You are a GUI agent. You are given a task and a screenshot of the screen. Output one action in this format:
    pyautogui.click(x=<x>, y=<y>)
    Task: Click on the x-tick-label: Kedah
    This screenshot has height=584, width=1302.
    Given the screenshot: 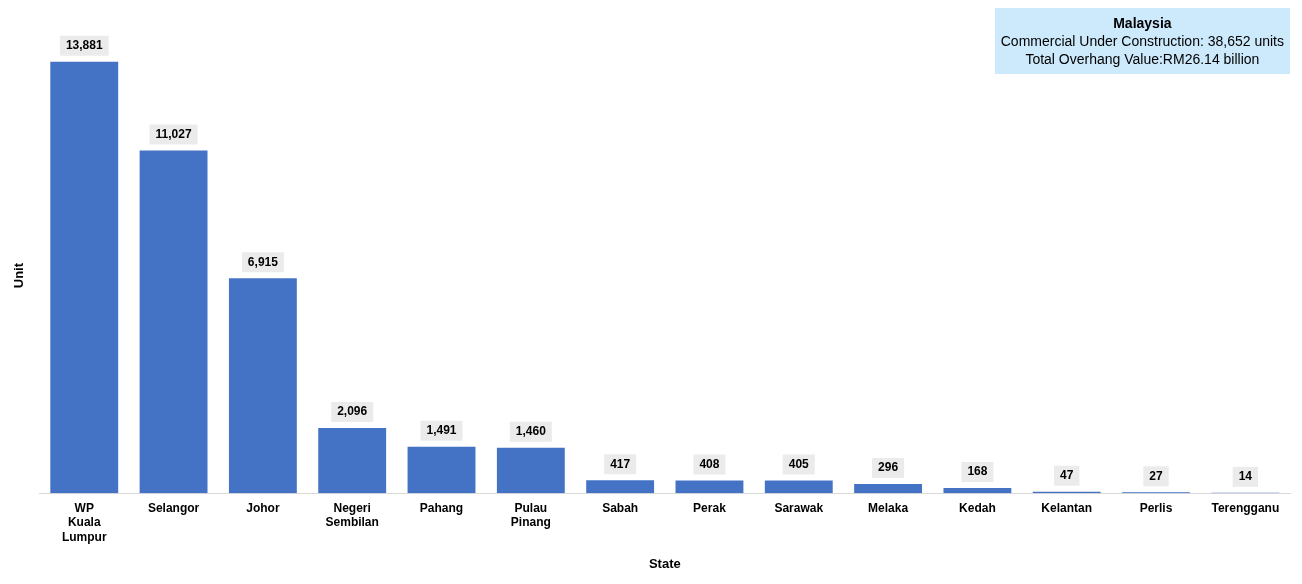 What is the action you would take?
    pyautogui.click(x=977, y=507)
    